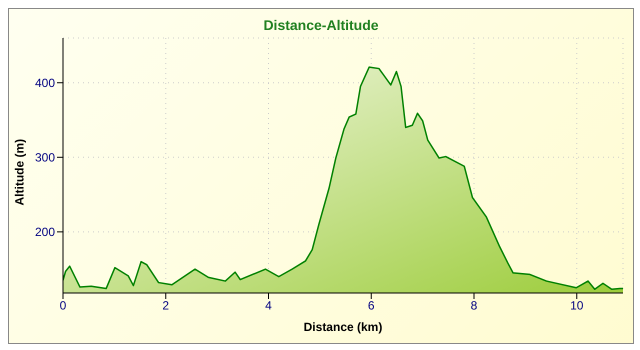 The image size is (640, 350). Describe the element at coordinates (19, 172) in the screenshot. I see `y-axis-title: Altitude (m)` at that location.